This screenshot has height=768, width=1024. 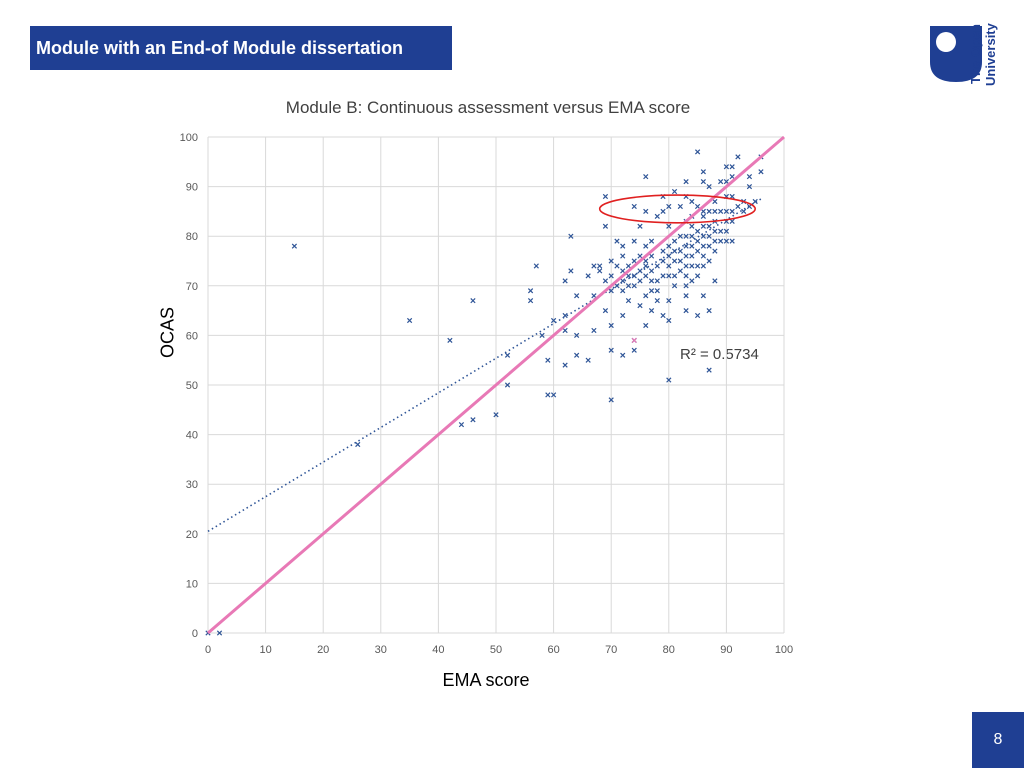 What do you see at coordinates (998, 740) in the screenshot?
I see `page-number: 8` at bounding box center [998, 740].